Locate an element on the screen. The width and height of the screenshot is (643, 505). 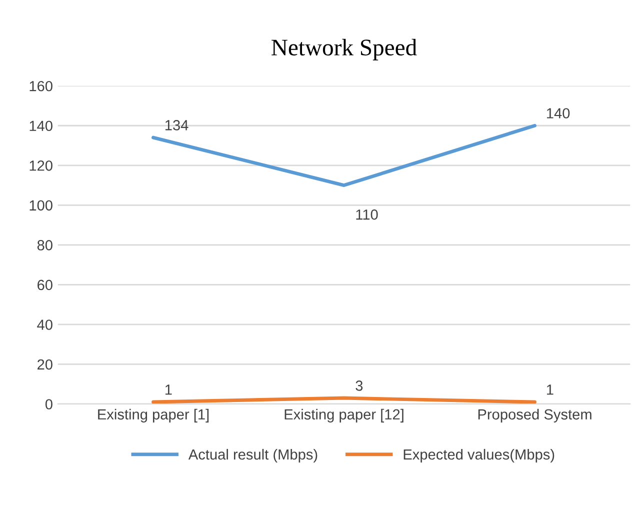
data-label: 134 is located at coordinates (176, 125).